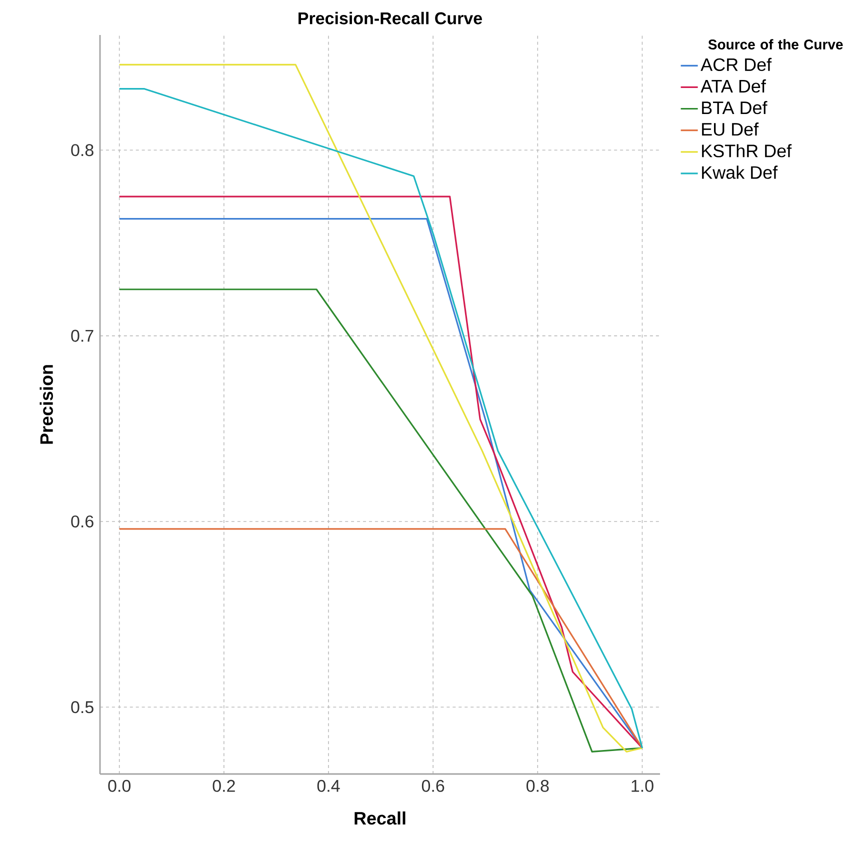 The width and height of the screenshot is (860, 868). Describe the element at coordinates (433, 786) in the screenshot. I see `x-tick-label: 0.6` at that location.